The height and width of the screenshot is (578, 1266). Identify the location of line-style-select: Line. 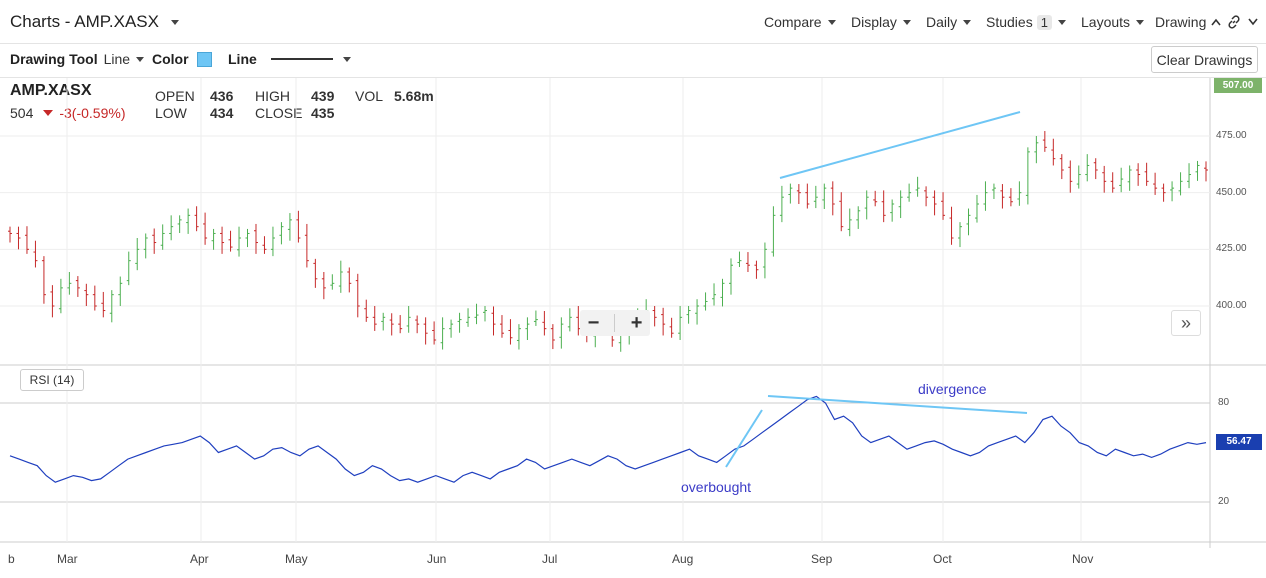
(289, 59).